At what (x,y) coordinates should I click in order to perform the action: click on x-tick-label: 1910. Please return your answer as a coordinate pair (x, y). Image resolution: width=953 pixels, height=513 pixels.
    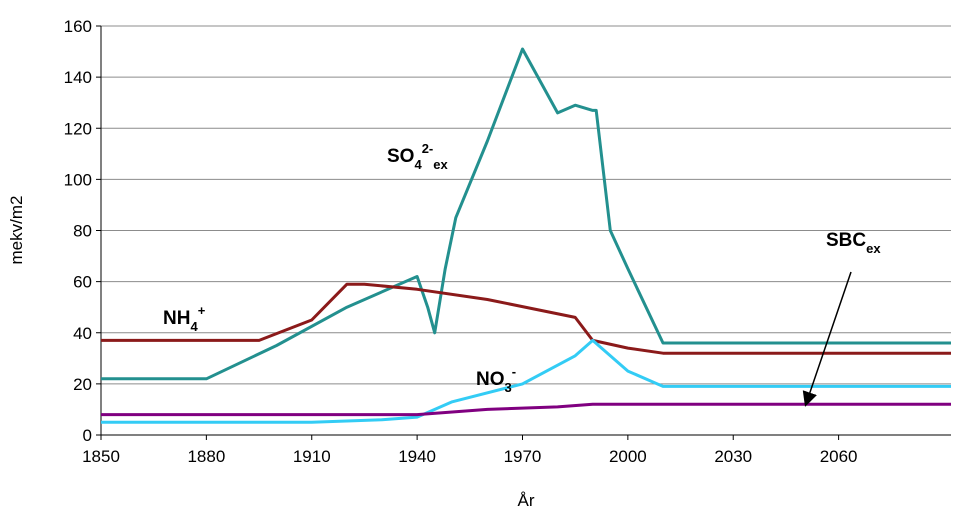
    Looking at the image, I should click on (312, 456).